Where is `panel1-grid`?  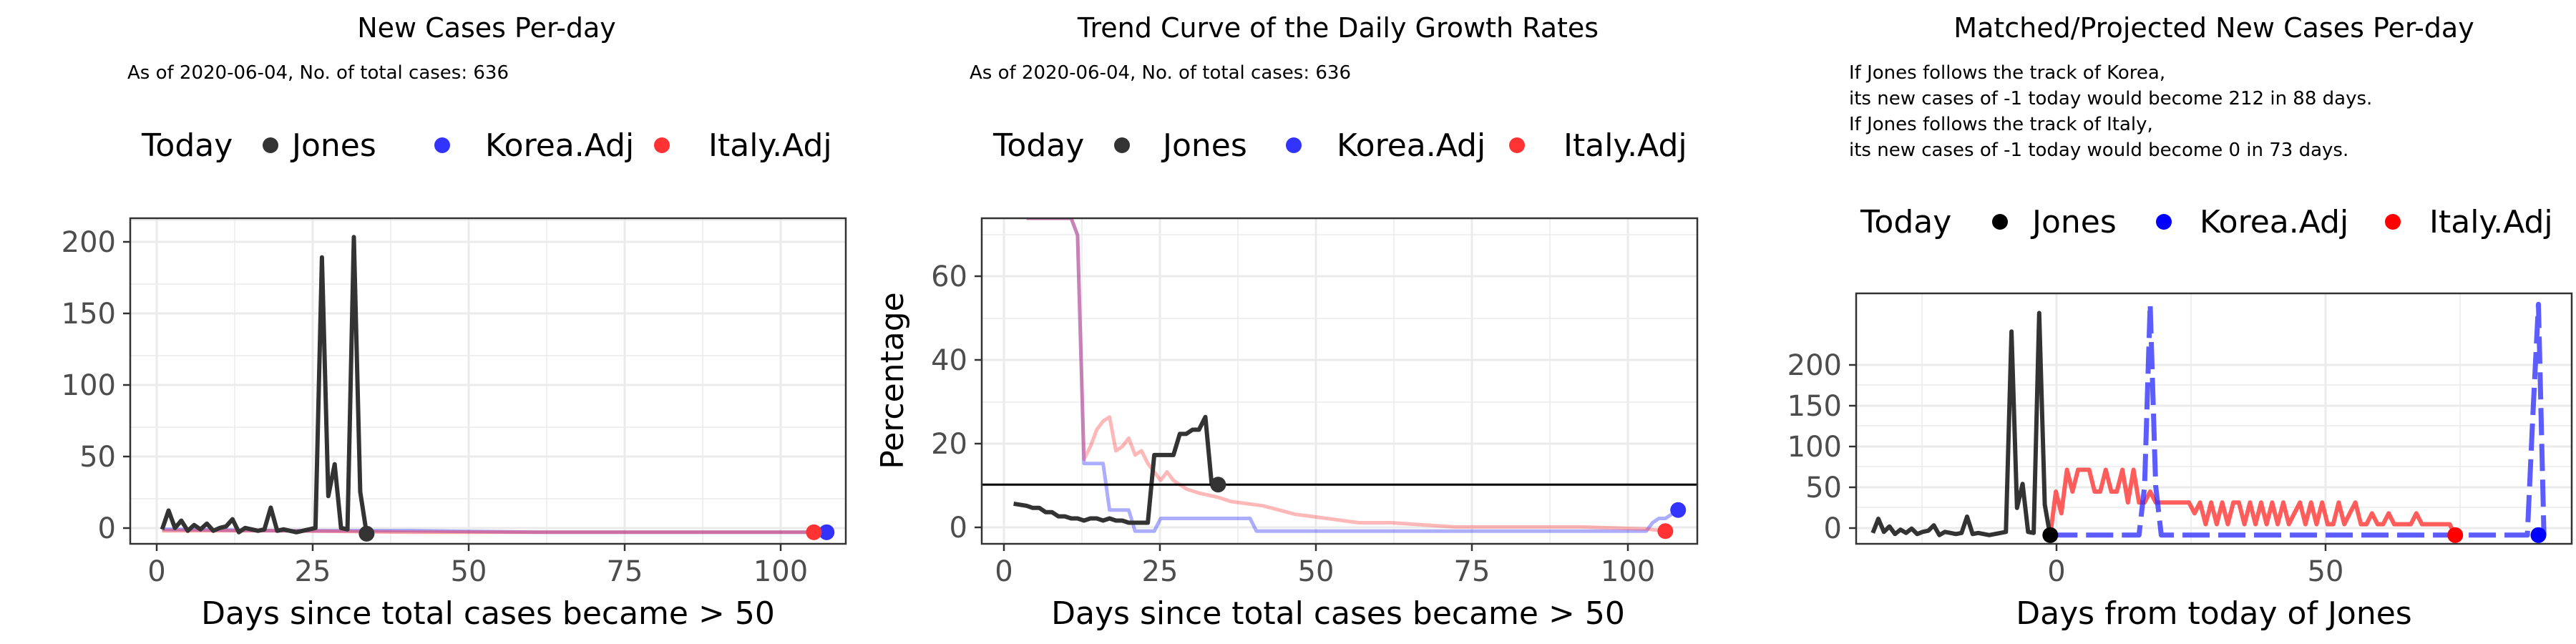 panel1-grid is located at coordinates (488, 381).